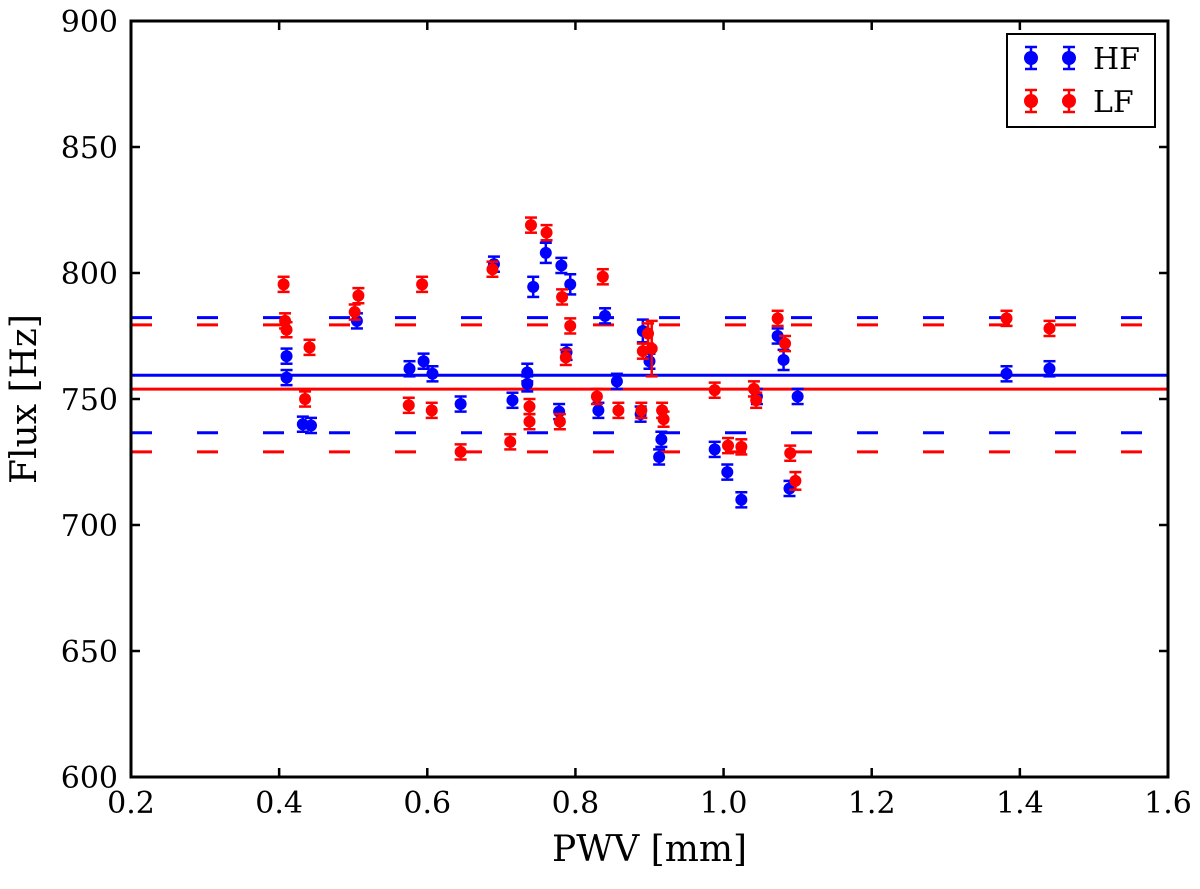 Image resolution: width=1200 pixels, height=889 pixels. What do you see at coordinates (131, 803) in the screenshot?
I see `x-tick-label: 0.2` at bounding box center [131, 803].